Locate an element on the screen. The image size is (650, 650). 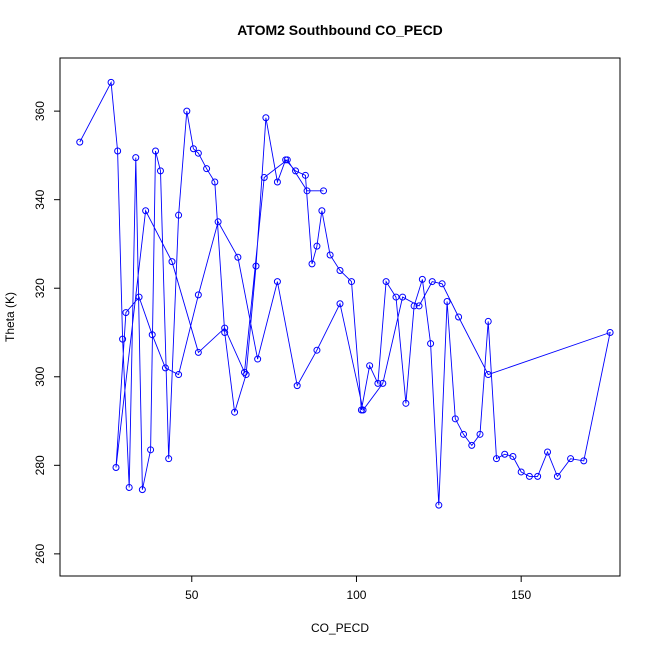
x-tick-label: 150 is located at coordinates (521, 595).